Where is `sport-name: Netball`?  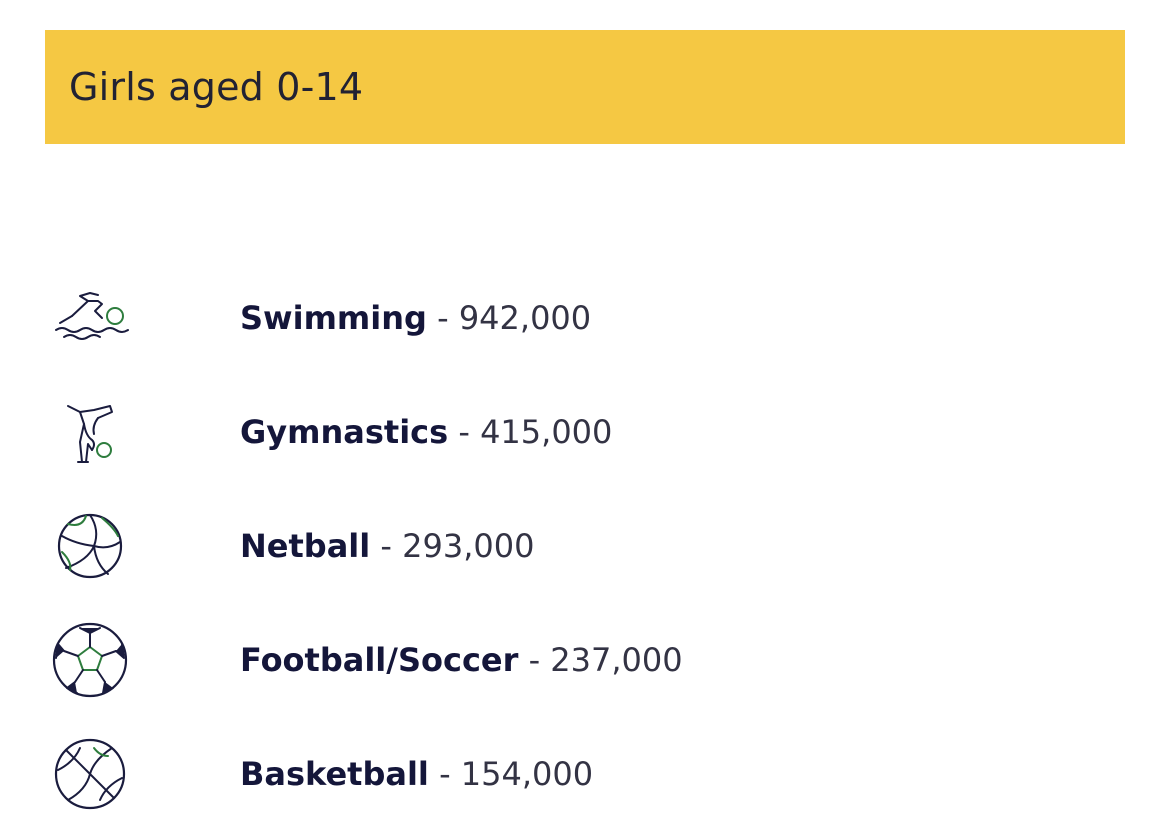 sport-name: Netball is located at coordinates (305, 546).